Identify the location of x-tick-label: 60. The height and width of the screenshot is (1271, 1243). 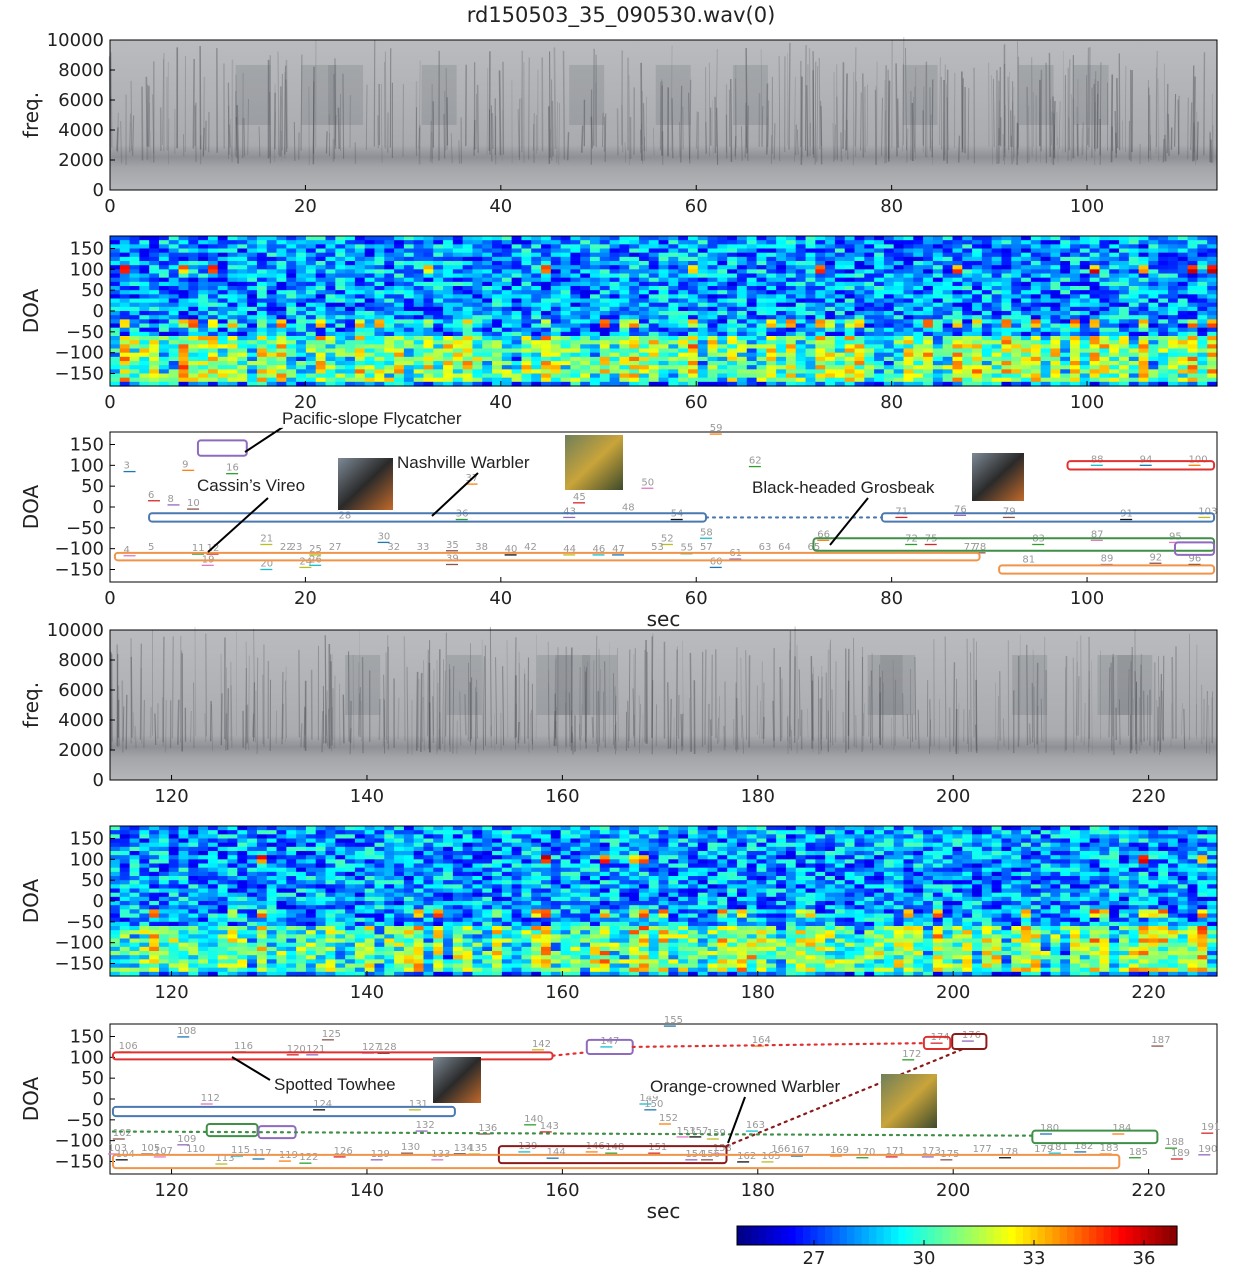
(696, 206).